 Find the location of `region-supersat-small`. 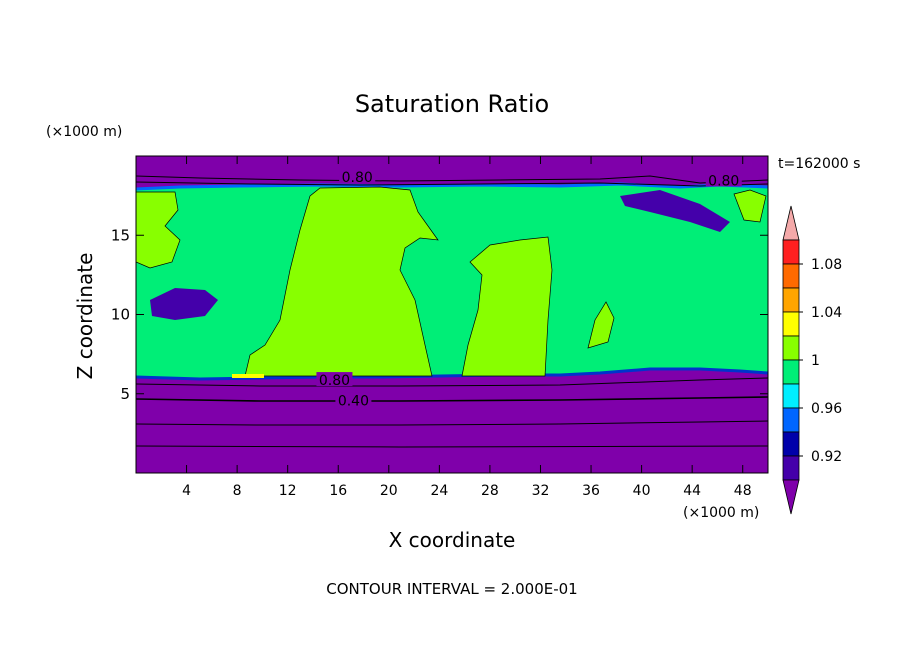

region-supersat-small is located at coordinates (601, 325).